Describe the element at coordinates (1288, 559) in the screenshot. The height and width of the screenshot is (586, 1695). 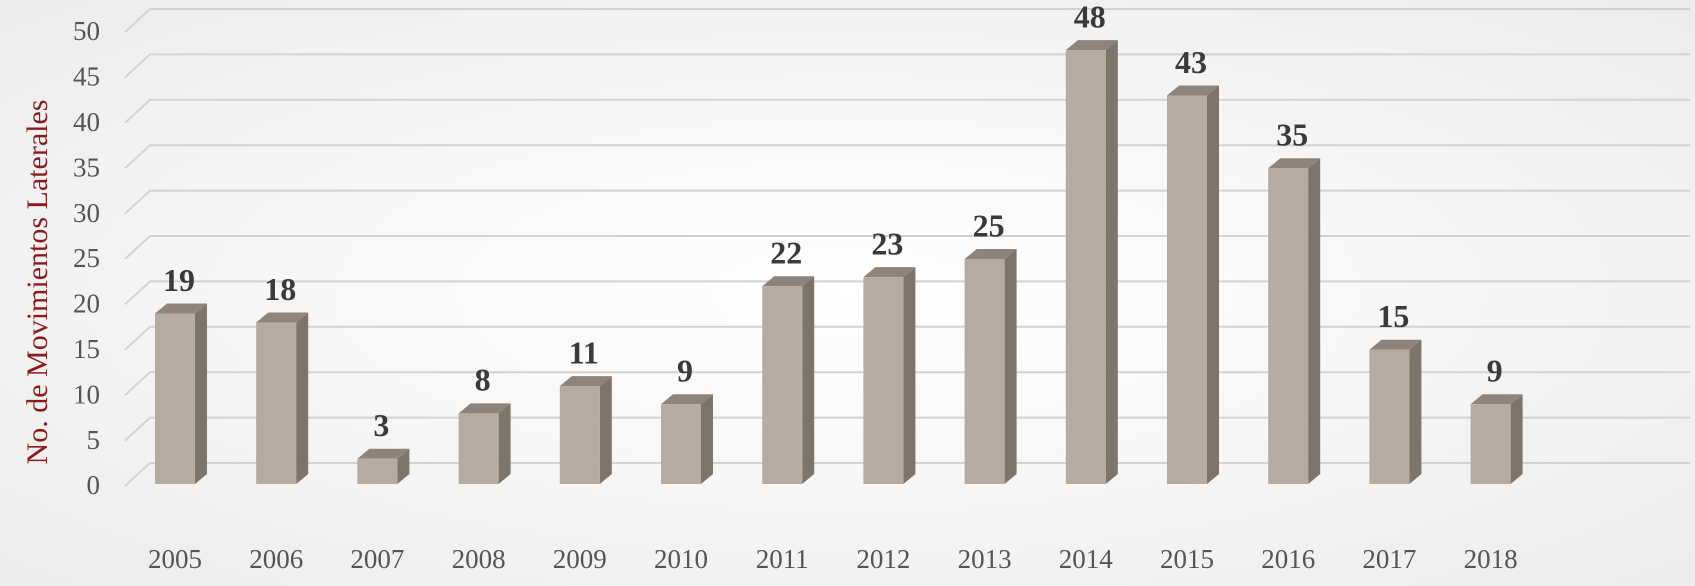
I see `x-tick-label: 2016` at that location.